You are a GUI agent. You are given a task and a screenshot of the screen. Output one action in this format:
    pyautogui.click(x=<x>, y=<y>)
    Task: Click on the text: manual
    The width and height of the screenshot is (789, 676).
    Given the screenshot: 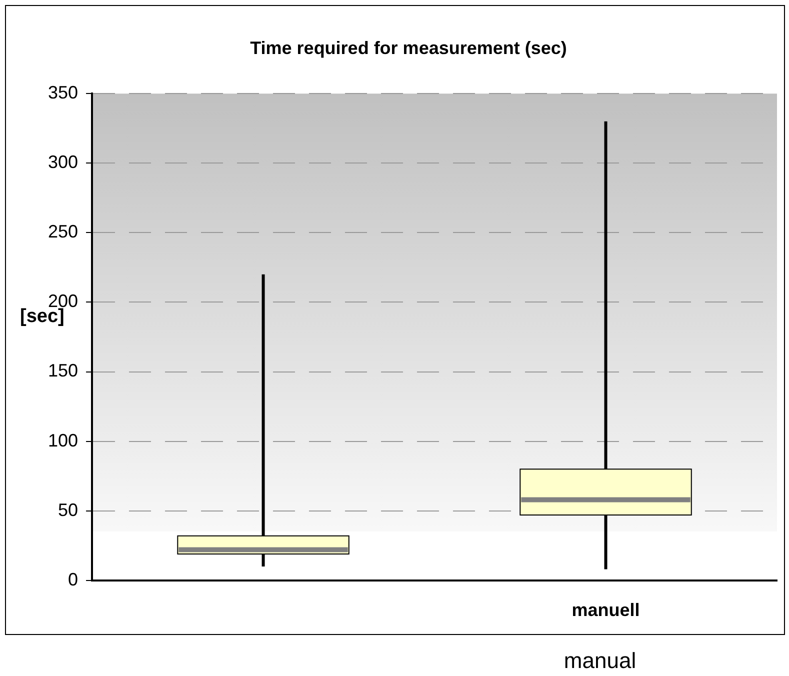 What is the action you would take?
    pyautogui.click(x=600, y=661)
    